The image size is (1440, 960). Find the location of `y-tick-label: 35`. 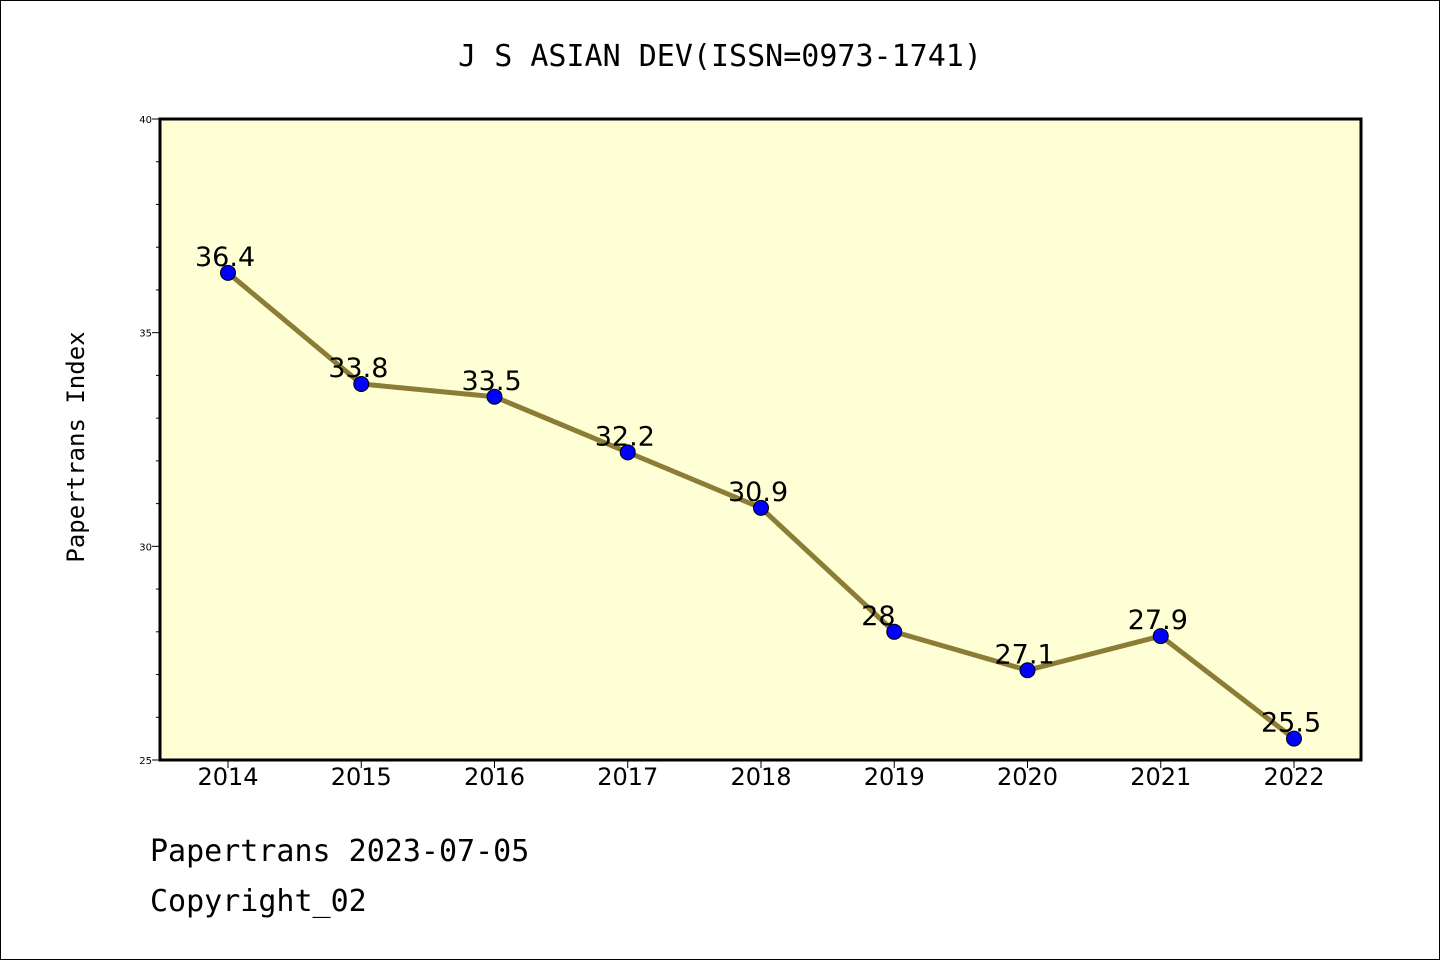

y-tick-label: 35 is located at coordinates (145, 334).